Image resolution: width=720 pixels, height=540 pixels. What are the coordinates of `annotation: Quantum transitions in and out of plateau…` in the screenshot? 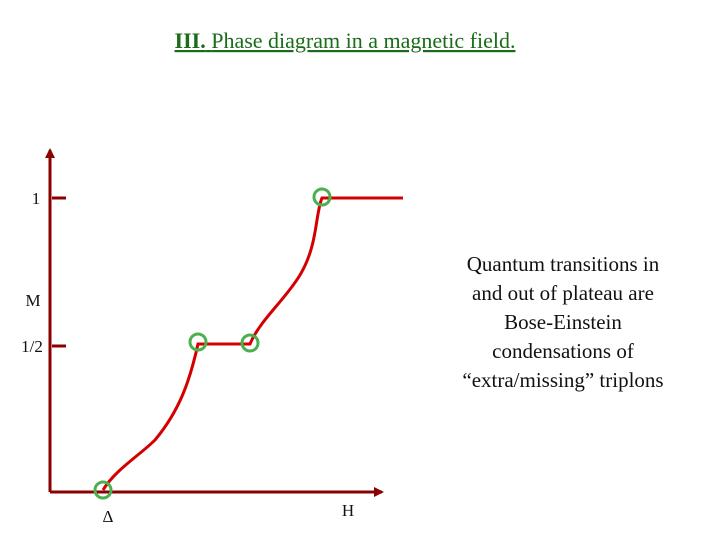 It's located at (562, 322).